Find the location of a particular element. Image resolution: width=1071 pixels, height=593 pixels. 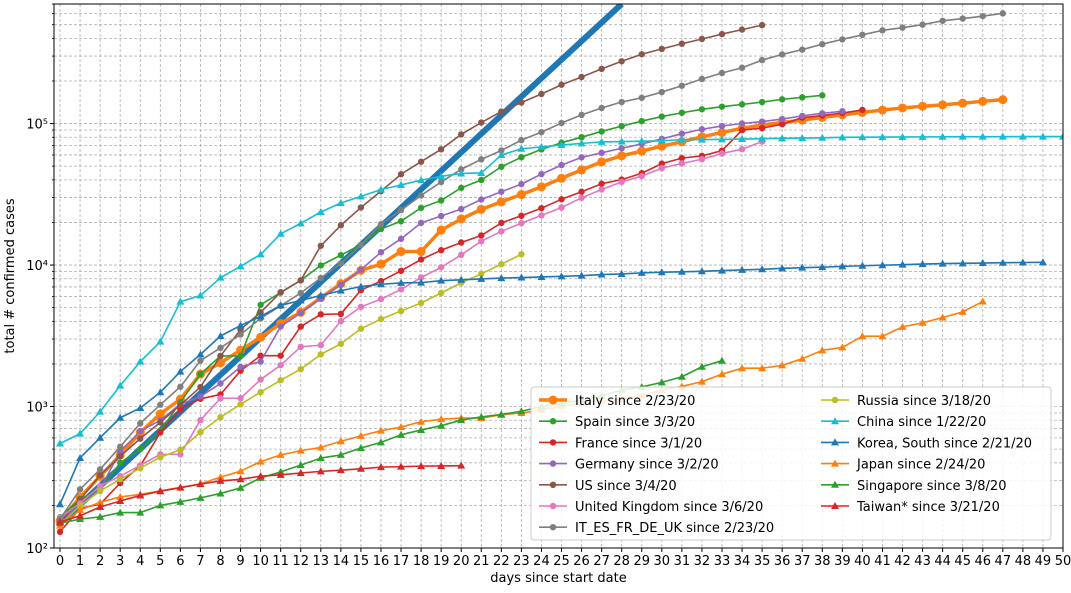

x-tick-label: 9 is located at coordinates (240, 561).